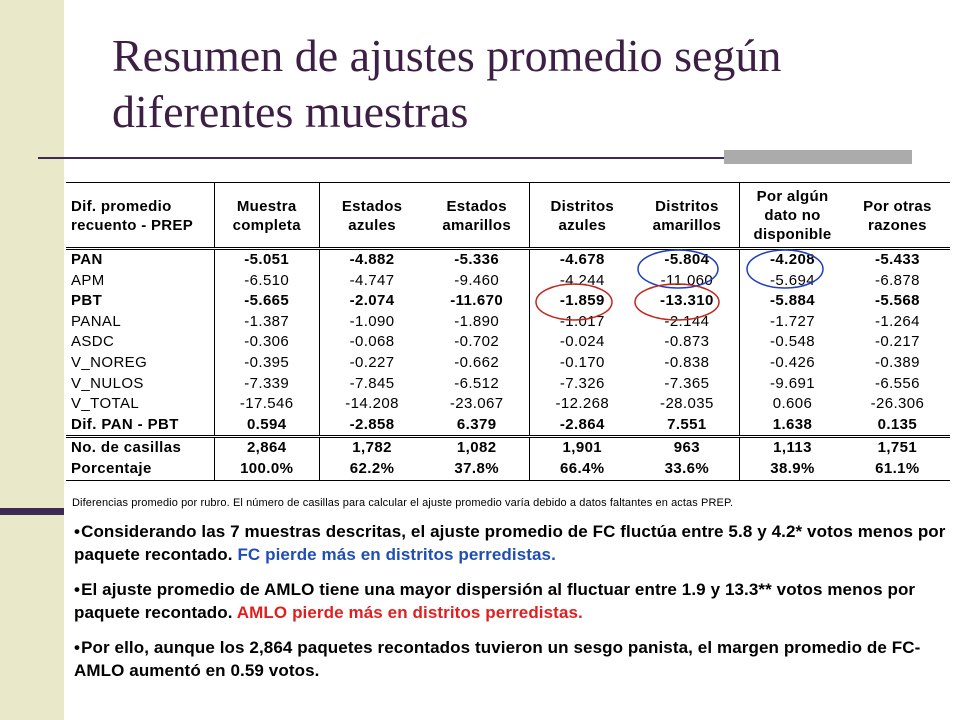 Image resolution: width=960 pixels, height=720 pixels. What do you see at coordinates (372, 301) in the screenshot?
I see `table-cell: -2.074` at bounding box center [372, 301].